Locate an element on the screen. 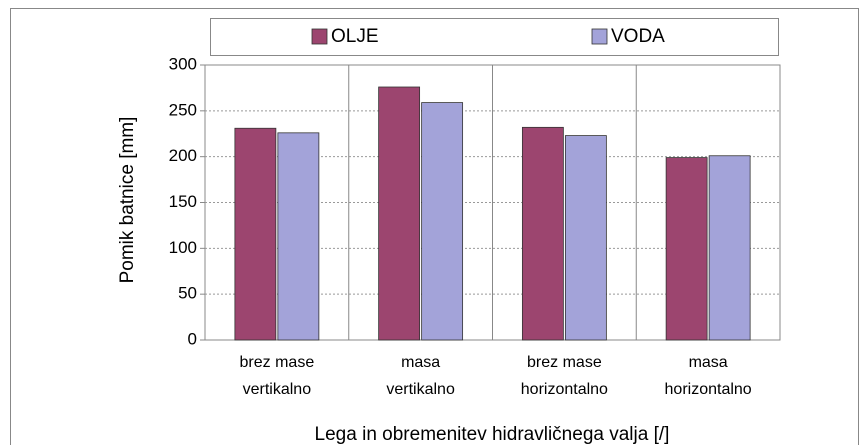 This screenshot has width=868, height=445. y-tick-label: 50 is located at coordinates (187, 293).